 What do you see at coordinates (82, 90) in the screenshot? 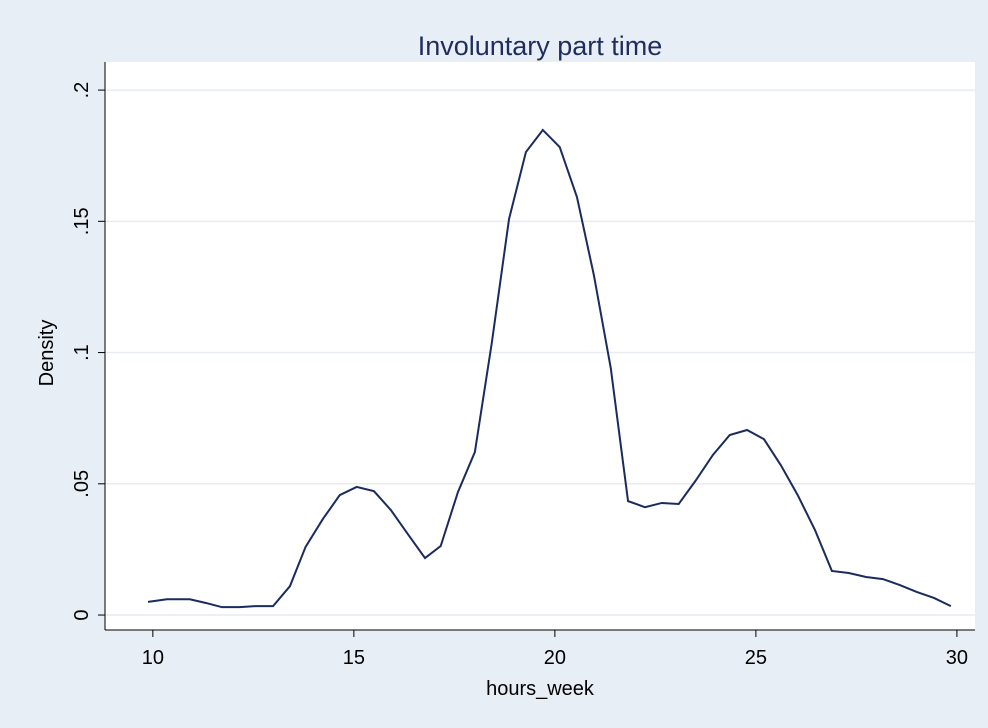
I see `y-tick-label: .2` at bounding box center [82, 90].